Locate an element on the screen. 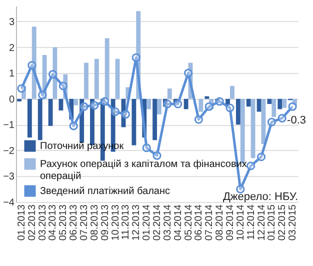 Image resolution: width=313 pixels, height=266 pixels. x-tick-label: 03.2013 is located at coordinates (42, 222).